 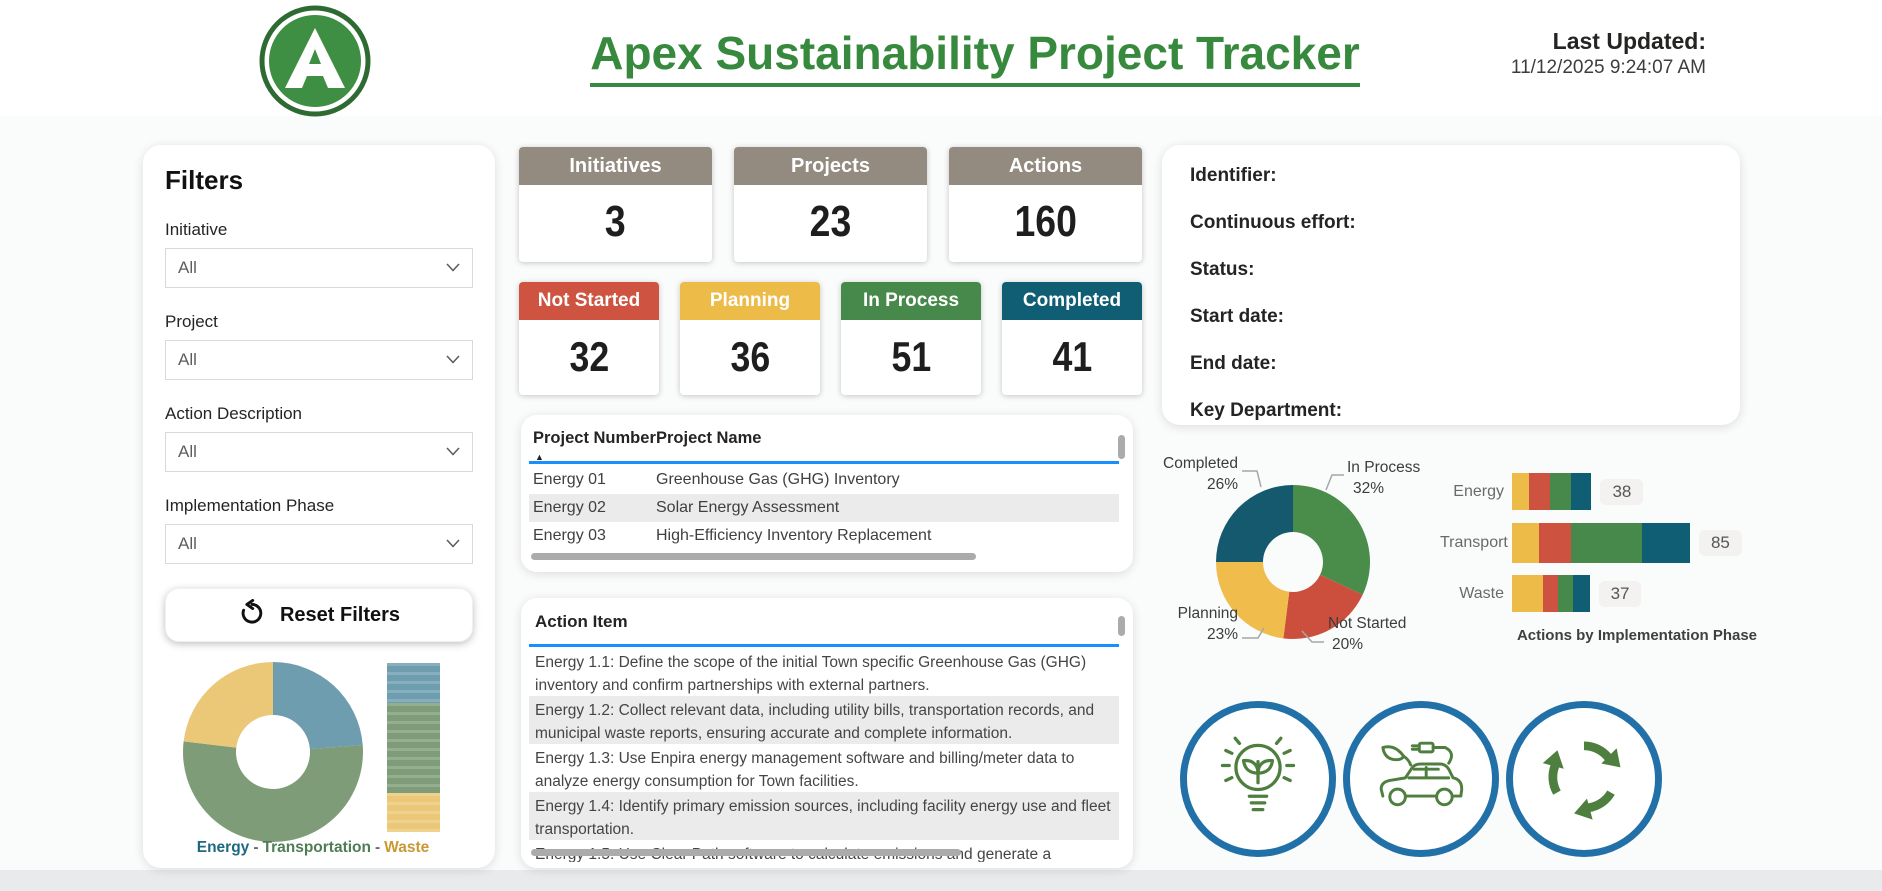 What do you see at coordinates (1072, 356) in the screenshot?
I see `status-value-completed: 41` at bounding box center [1072, 356].